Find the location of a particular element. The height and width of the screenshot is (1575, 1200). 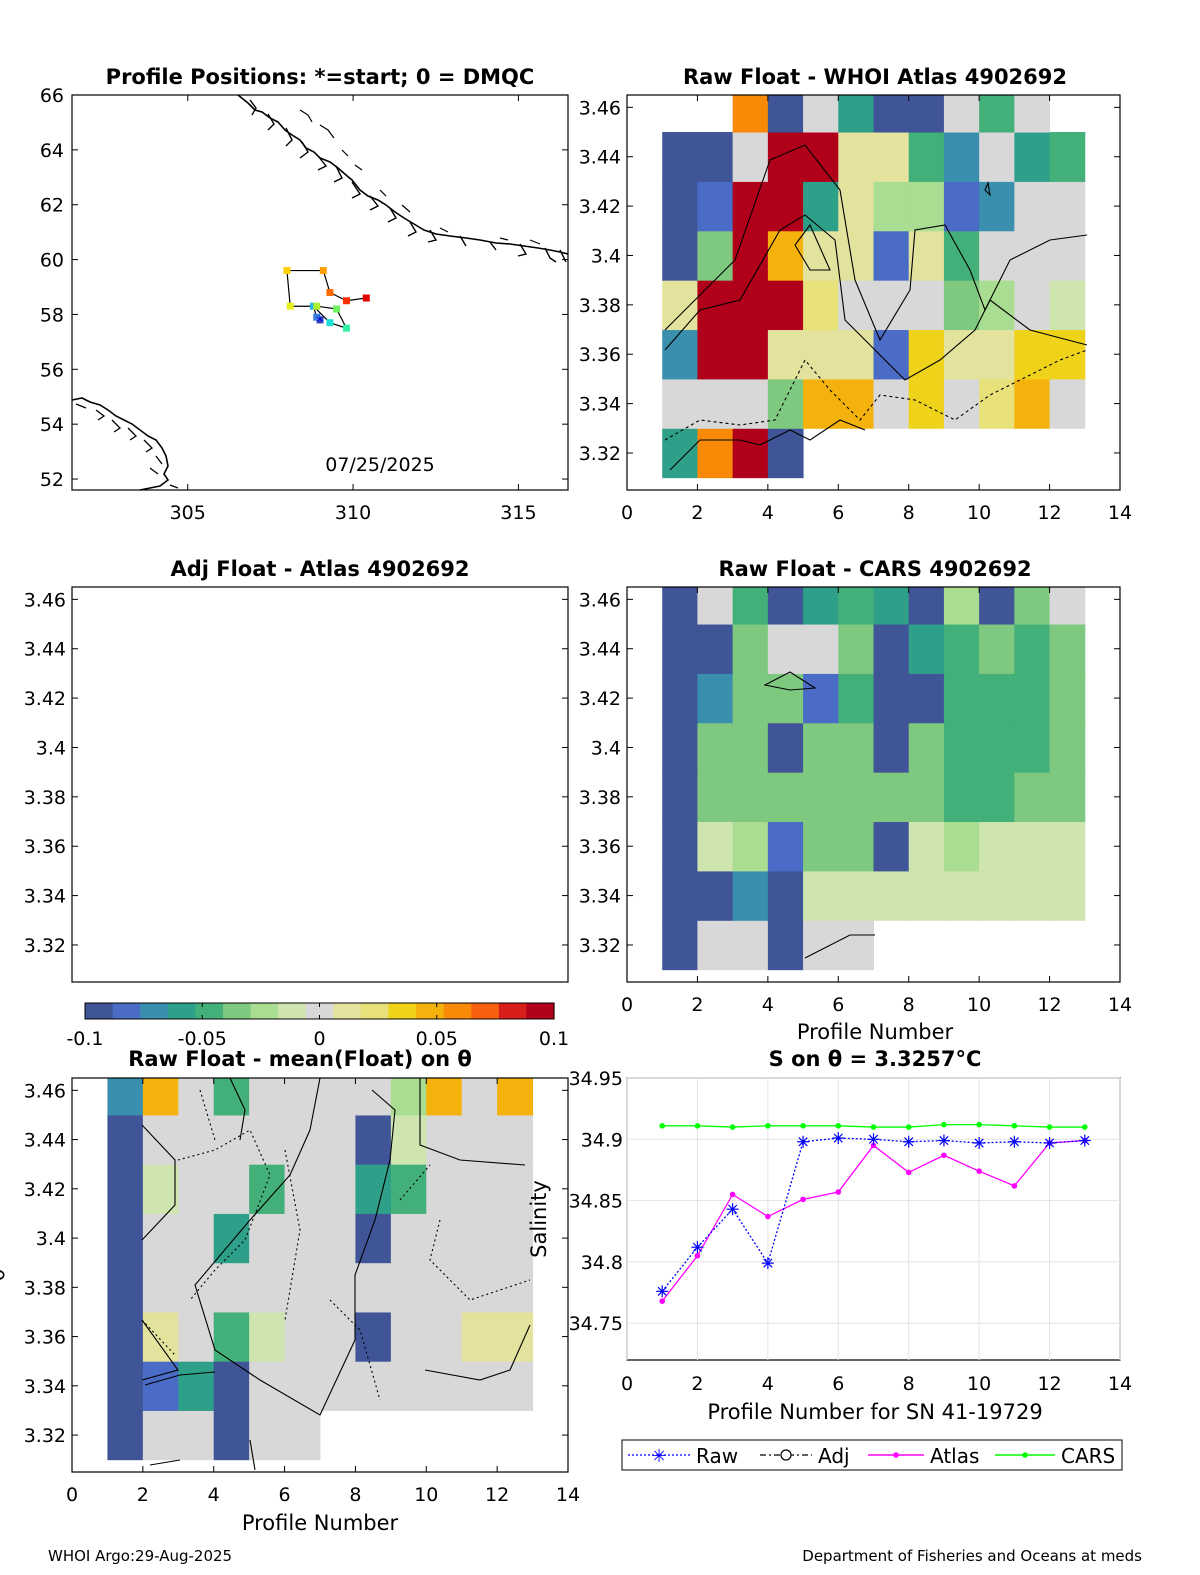

sal-x-tick-label: 14 is located at coordinates (1120, 1384).